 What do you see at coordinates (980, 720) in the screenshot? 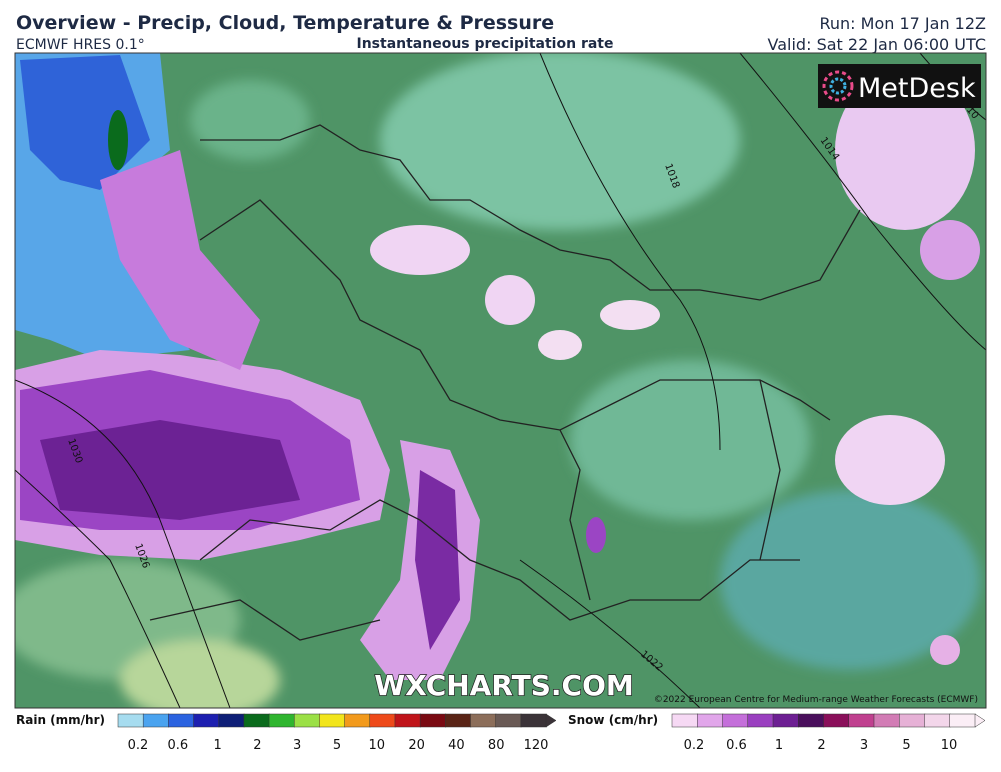
I see `snow-arrow` at bounding box center [980, 720].